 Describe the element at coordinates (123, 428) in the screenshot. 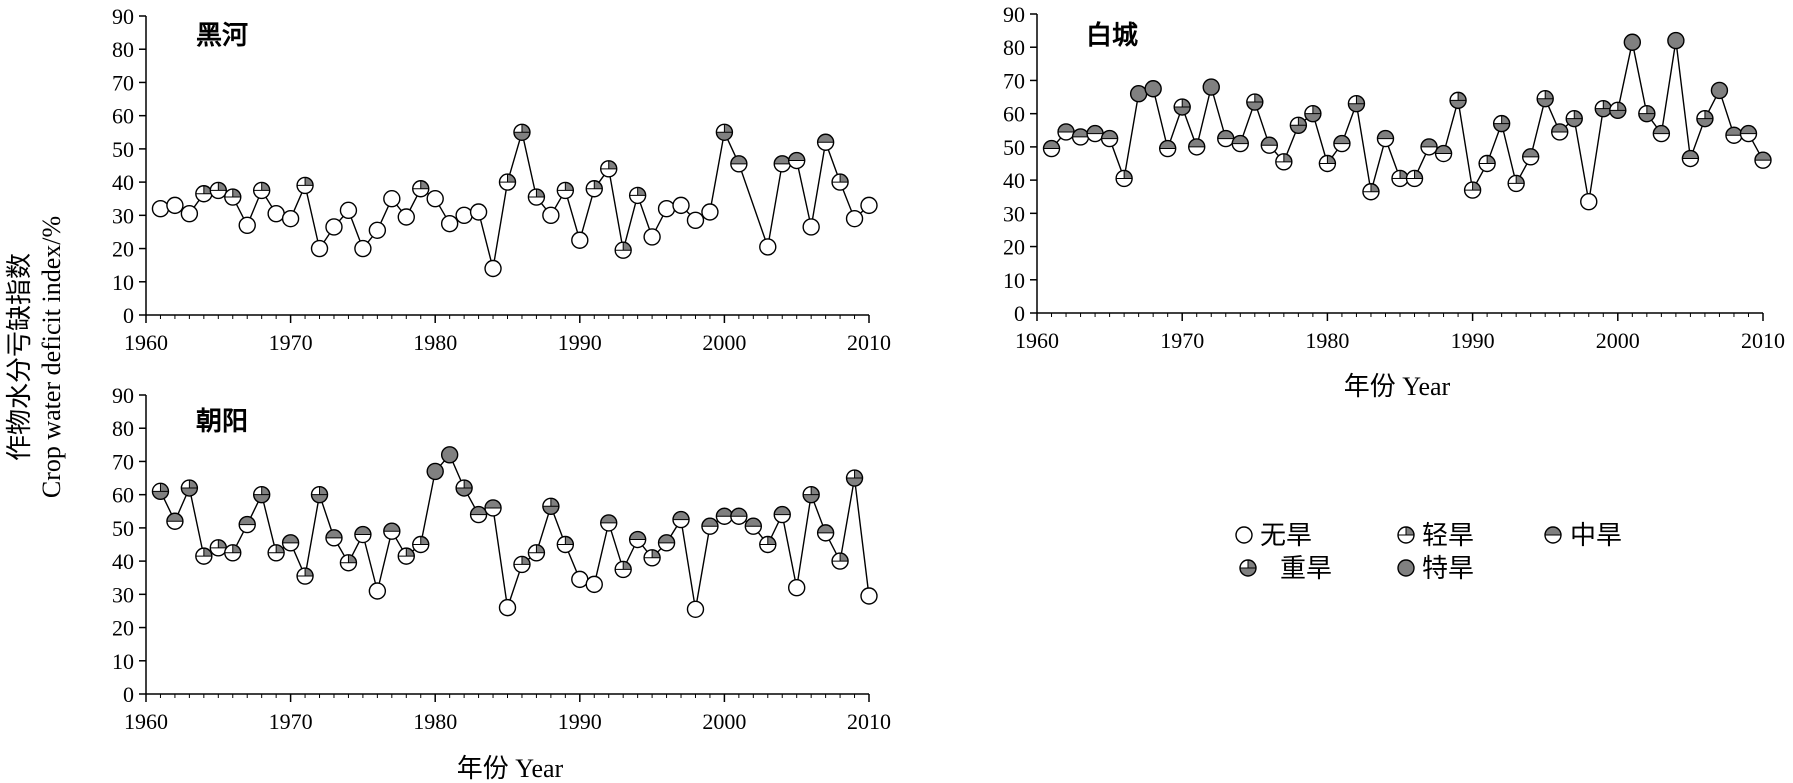

I see `y-tick-label: 80` at that location.